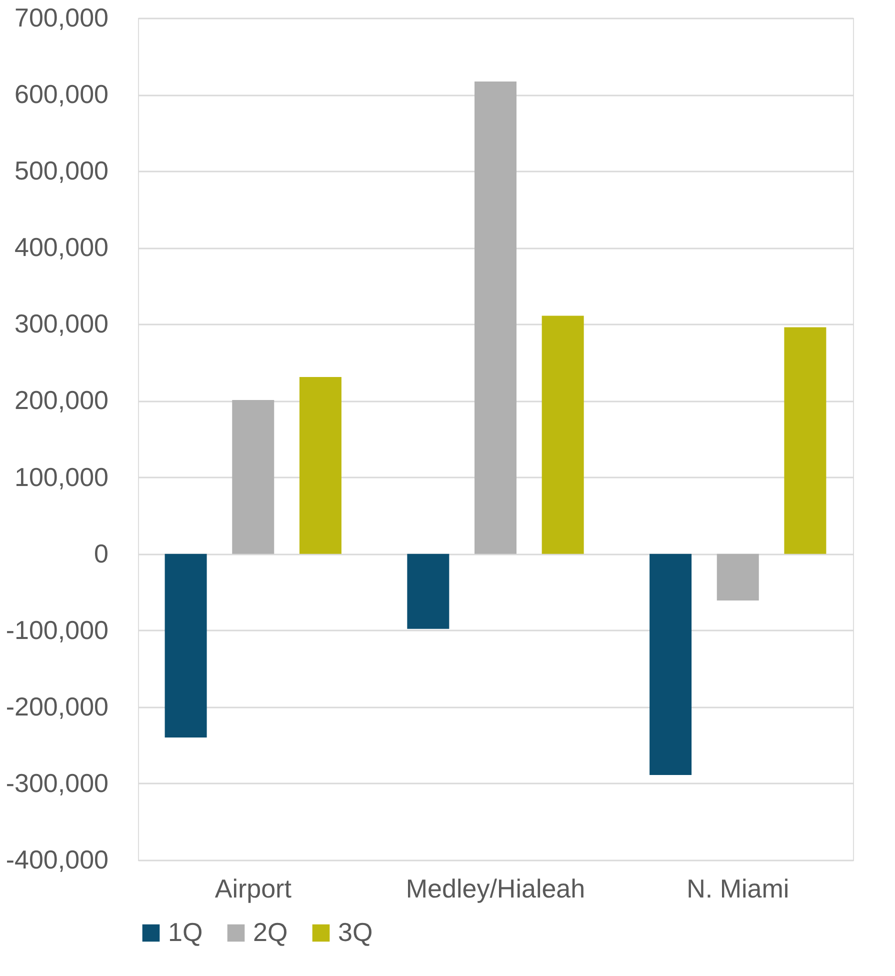 The height and width of the screenshot is (976, 895). What do you see at coordinates (57, 706) in the screenshot?
I see `y-tick-label: -200,000` at bounding box center [57, 706].